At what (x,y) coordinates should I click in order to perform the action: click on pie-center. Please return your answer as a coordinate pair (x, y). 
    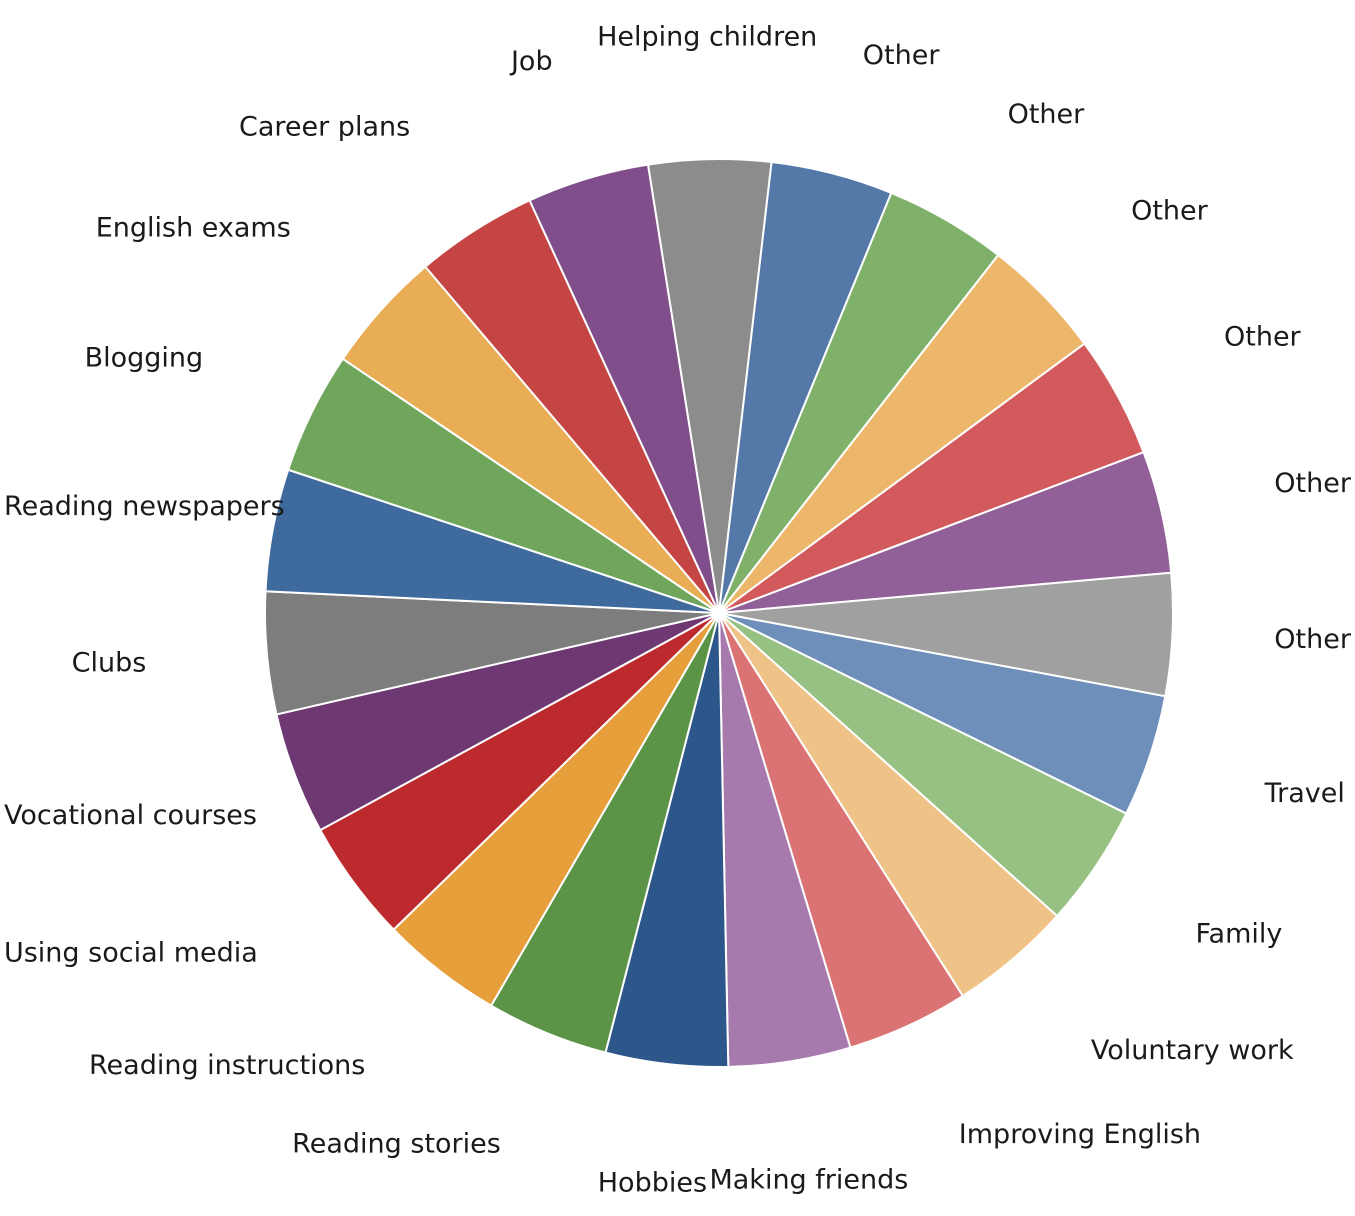
    Looking at the image, I should click on (719, 613).